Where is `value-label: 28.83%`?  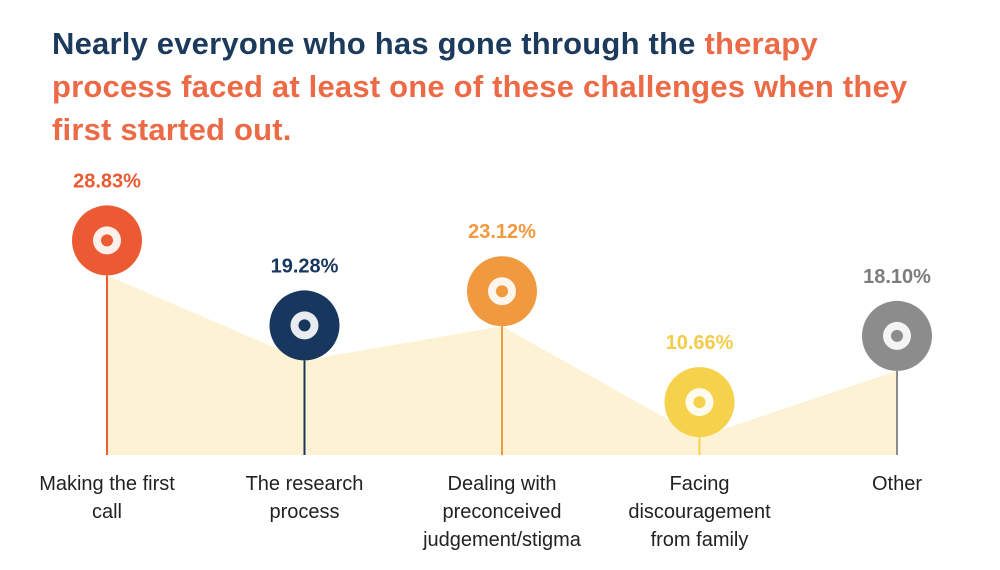
value-label: 28.83% is located at coordinates (107, 181).